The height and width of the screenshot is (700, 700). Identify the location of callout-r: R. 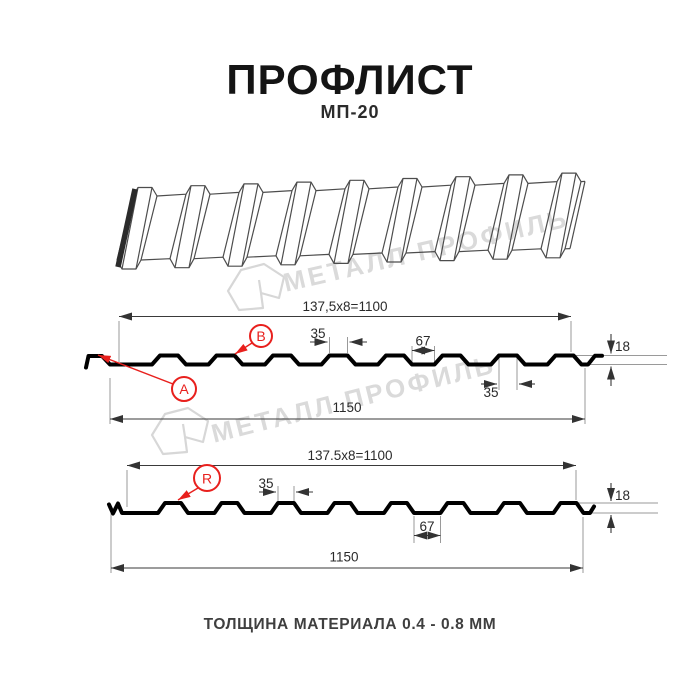
(199, 482).